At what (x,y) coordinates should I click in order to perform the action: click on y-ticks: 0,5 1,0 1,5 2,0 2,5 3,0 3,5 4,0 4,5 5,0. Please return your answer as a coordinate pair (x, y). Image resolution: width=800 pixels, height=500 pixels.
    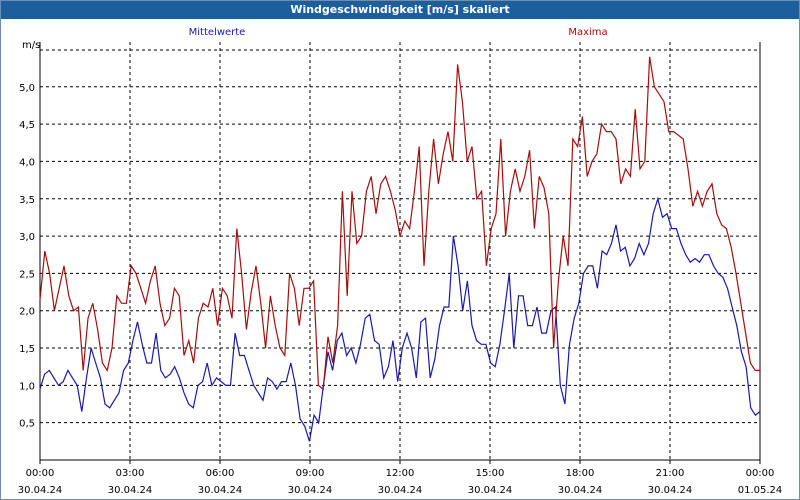
    Looking at the image, I should click on (27, 256).